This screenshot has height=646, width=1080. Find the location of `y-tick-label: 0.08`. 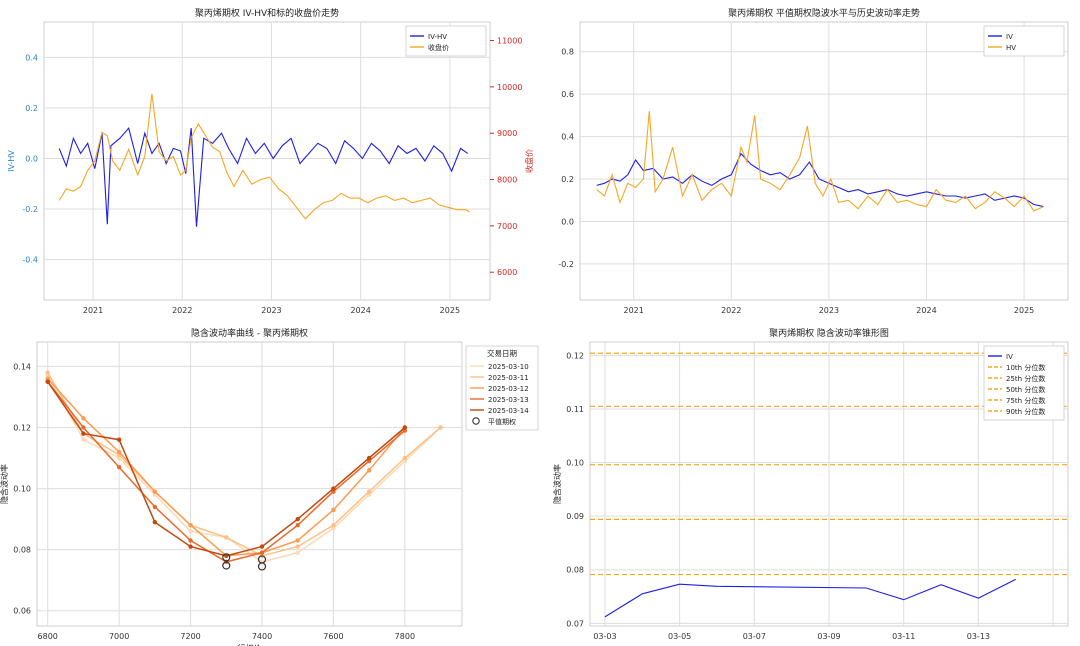

y-tick-label: 0.08 is located at coordinates (575, 570).